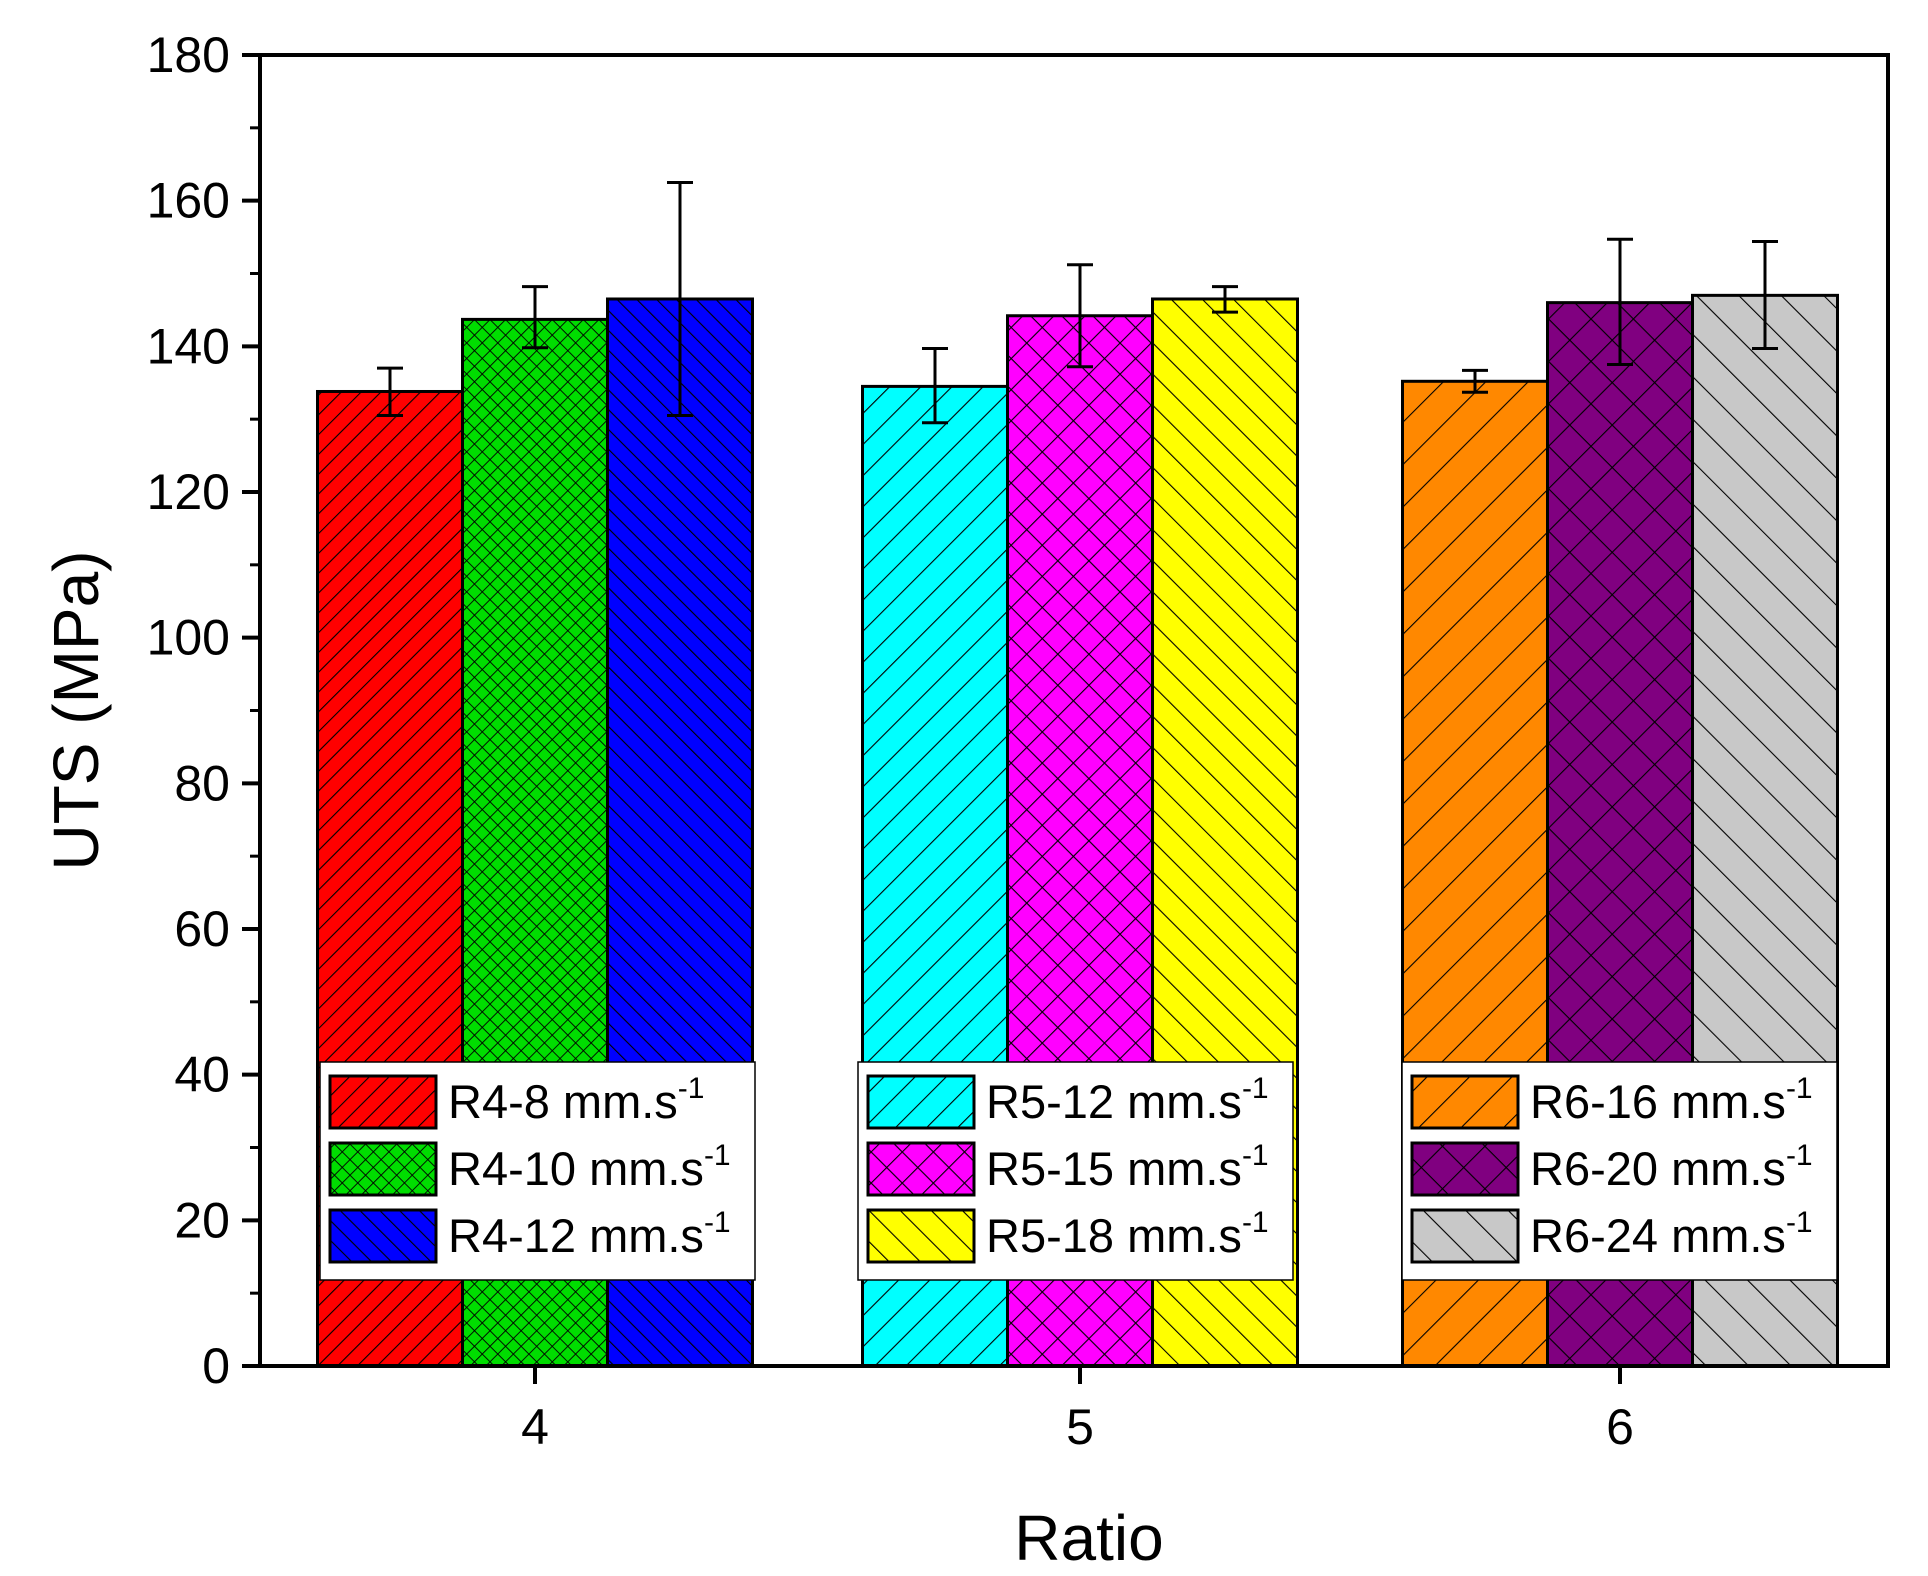 This screenshot has height=1576, width=1928. Describe the element at coordinates (202, 1220) in the screenshot. I see `y-tick-label: 20` at that location.